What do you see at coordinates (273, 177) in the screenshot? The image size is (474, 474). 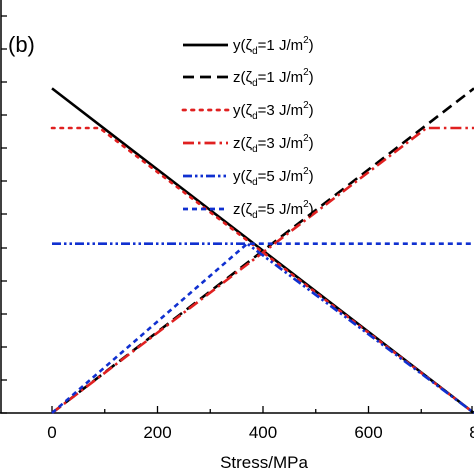 I see `legend-label-5: y(ζd=5 J/m2)` at bounding box center [273, 177].